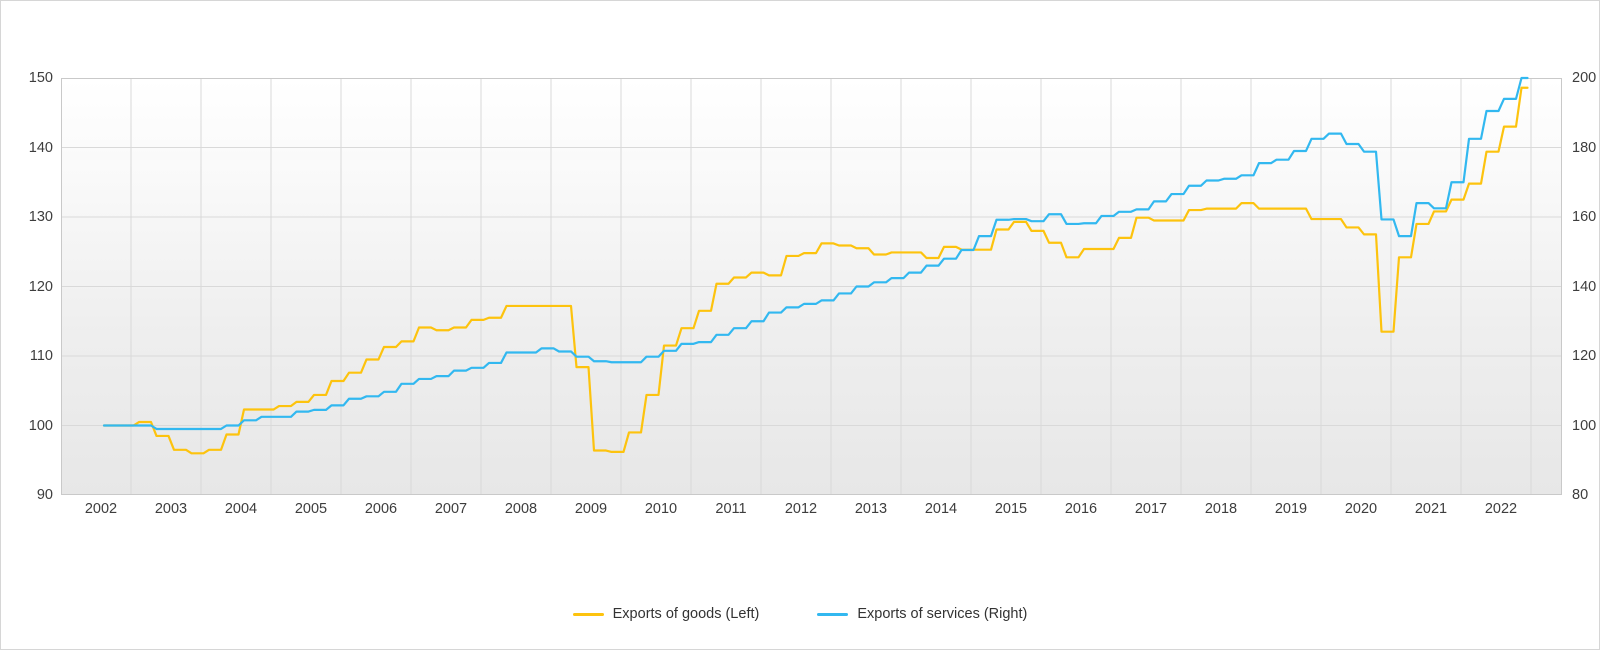  I want to click on x-axis-label: 2018, so click(1221, 509).